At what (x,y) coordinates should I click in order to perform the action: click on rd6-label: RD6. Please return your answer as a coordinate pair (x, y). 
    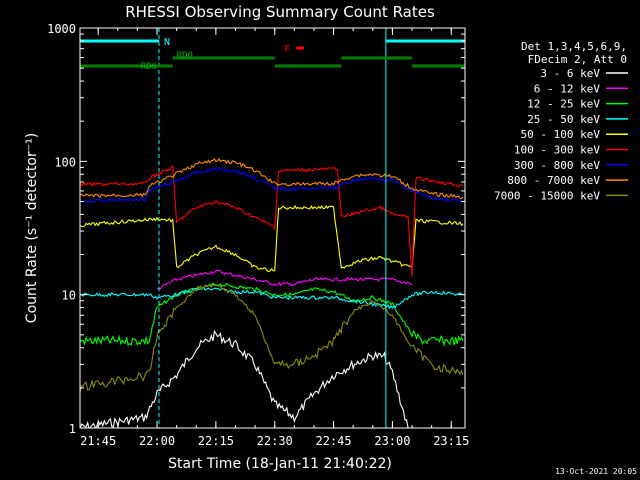
    Looking at the image, I should click on (149, 67).